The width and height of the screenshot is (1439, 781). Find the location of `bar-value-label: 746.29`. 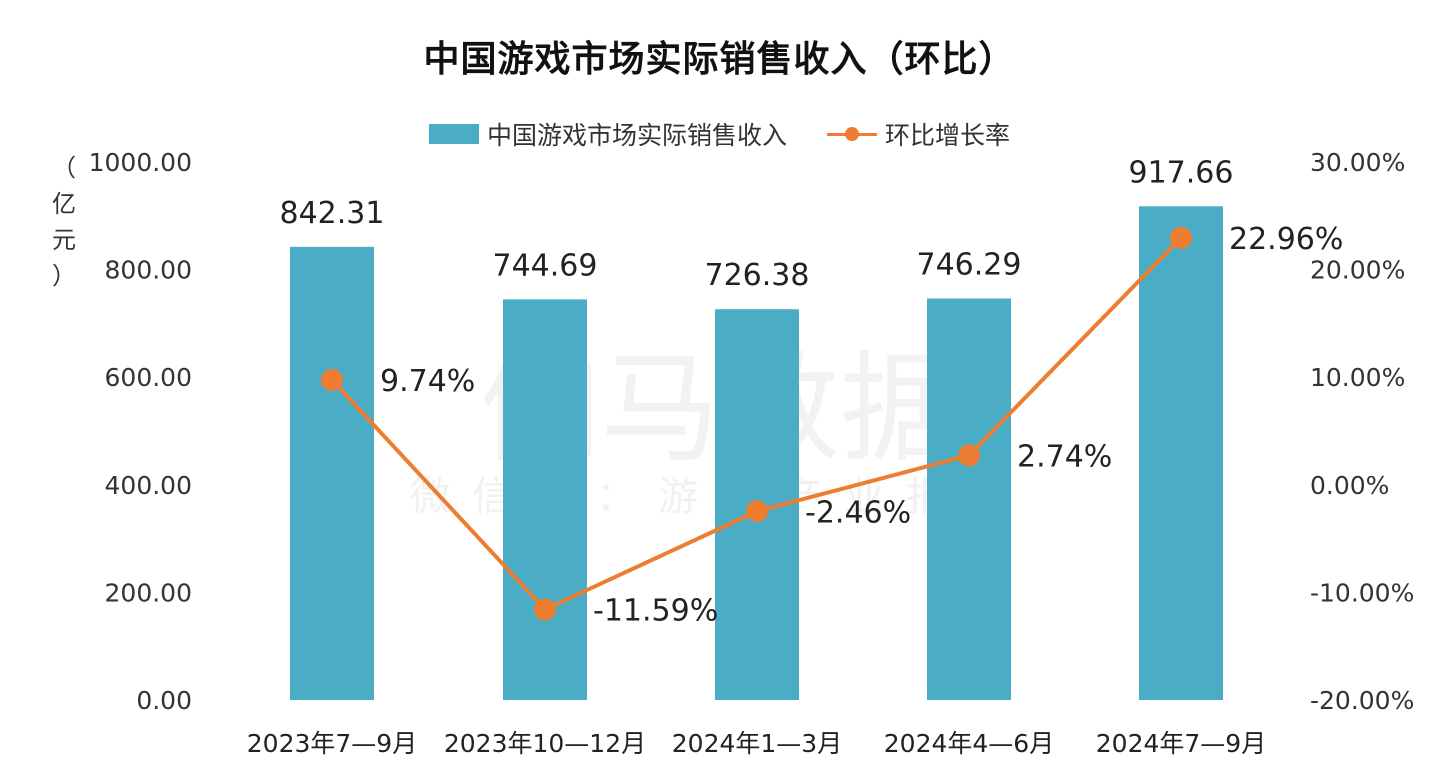

bar-value-label: 746.29 is located at coordinates (969, 264).